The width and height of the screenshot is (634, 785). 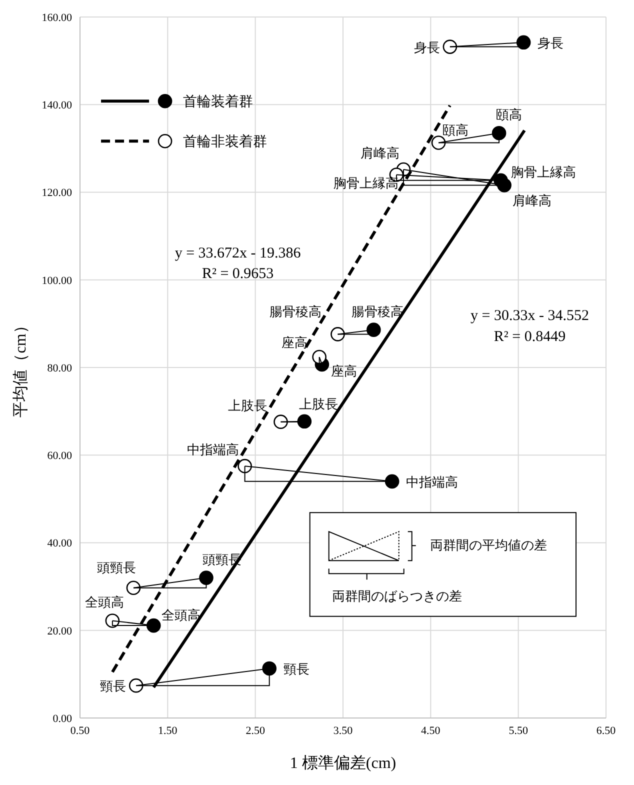 I want to click on y-tick-label: 40.00, so click(x=59, y=544).